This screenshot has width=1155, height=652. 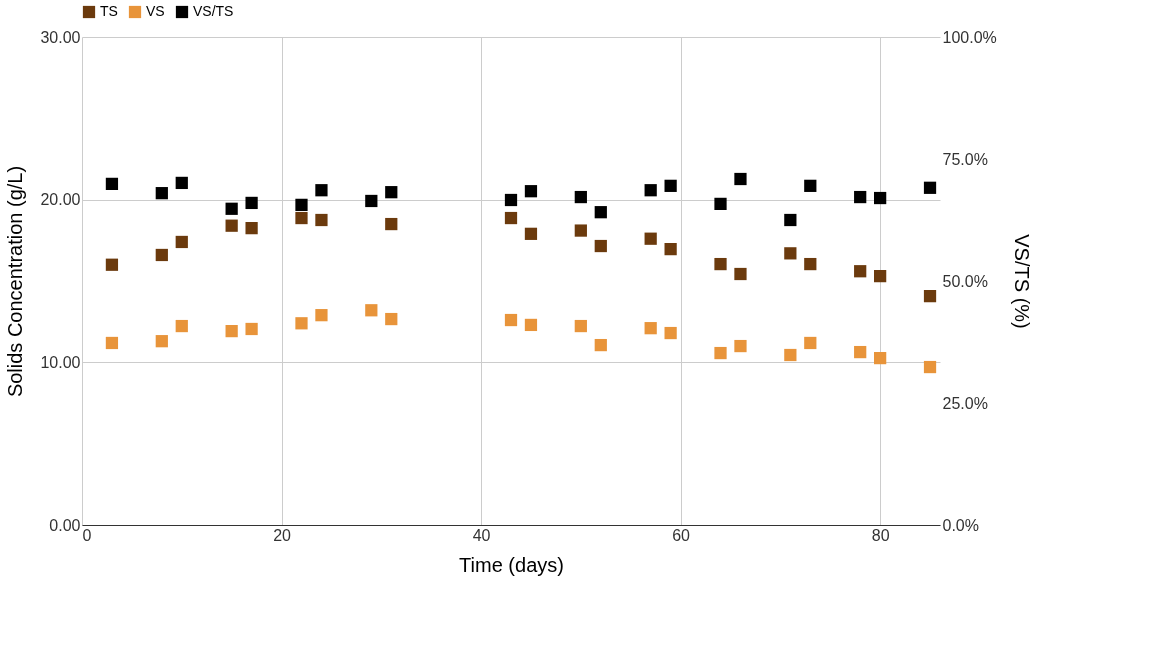 I want to click on y2-tick-label: 100.0%, so click(x=969, y=37).